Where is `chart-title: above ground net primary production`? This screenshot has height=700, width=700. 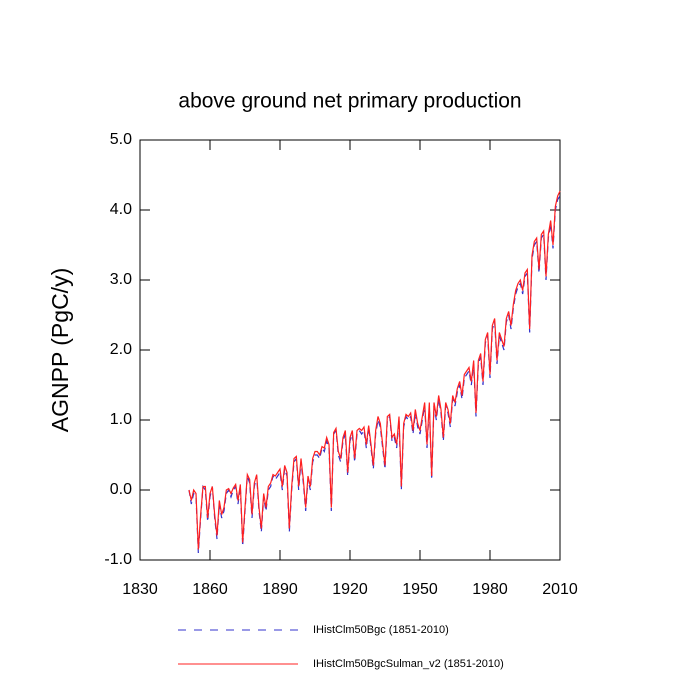
chart-title: above ground net primary production is located at coordinates (349, 101).